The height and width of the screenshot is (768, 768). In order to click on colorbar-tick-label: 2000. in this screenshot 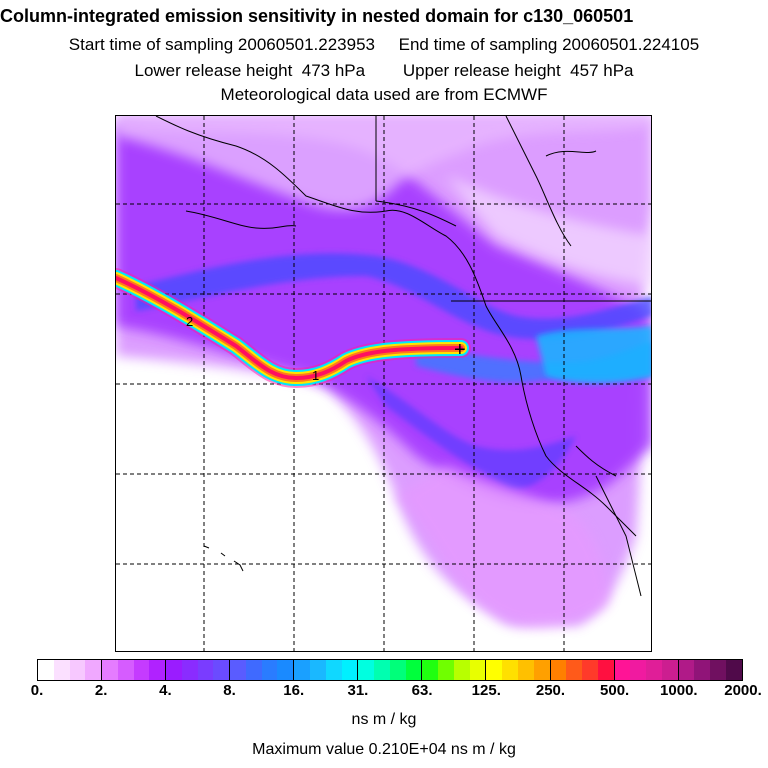, I will do `click(743, 690)`.